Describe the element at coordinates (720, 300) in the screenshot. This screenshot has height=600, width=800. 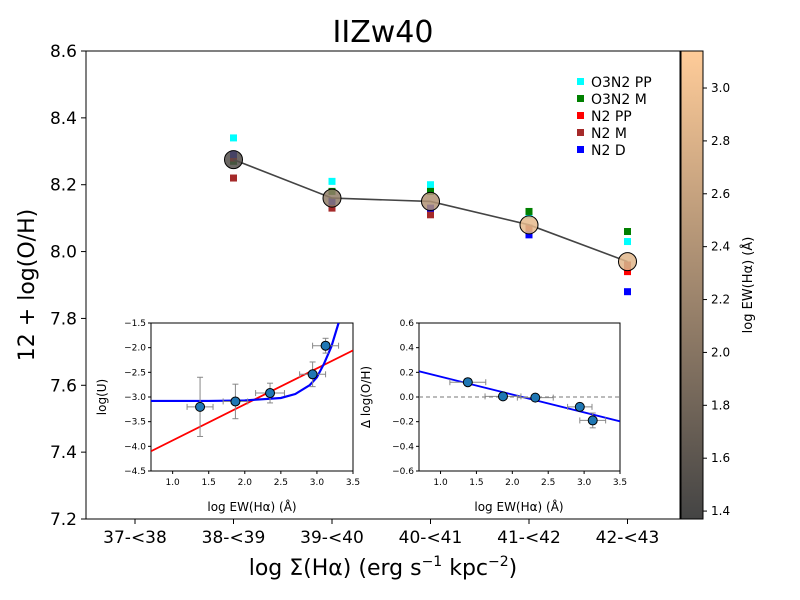
I see `colorbar-tick-label: 2.2` at that location.